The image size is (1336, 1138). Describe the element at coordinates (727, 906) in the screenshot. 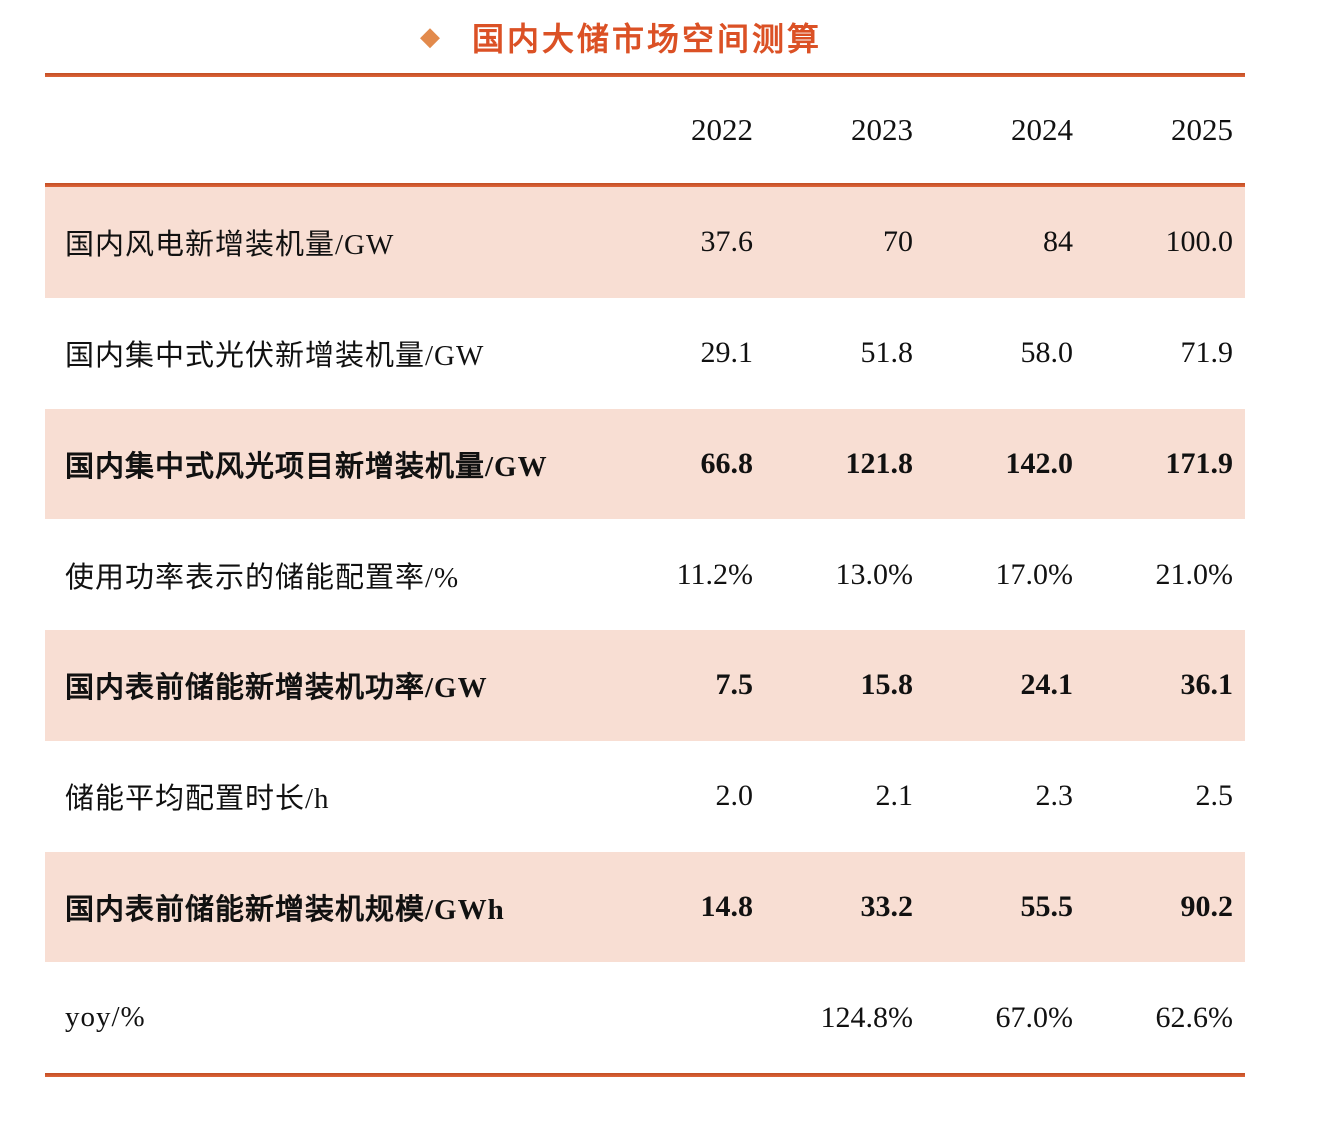

I see `row-value: 14.8` at that location.